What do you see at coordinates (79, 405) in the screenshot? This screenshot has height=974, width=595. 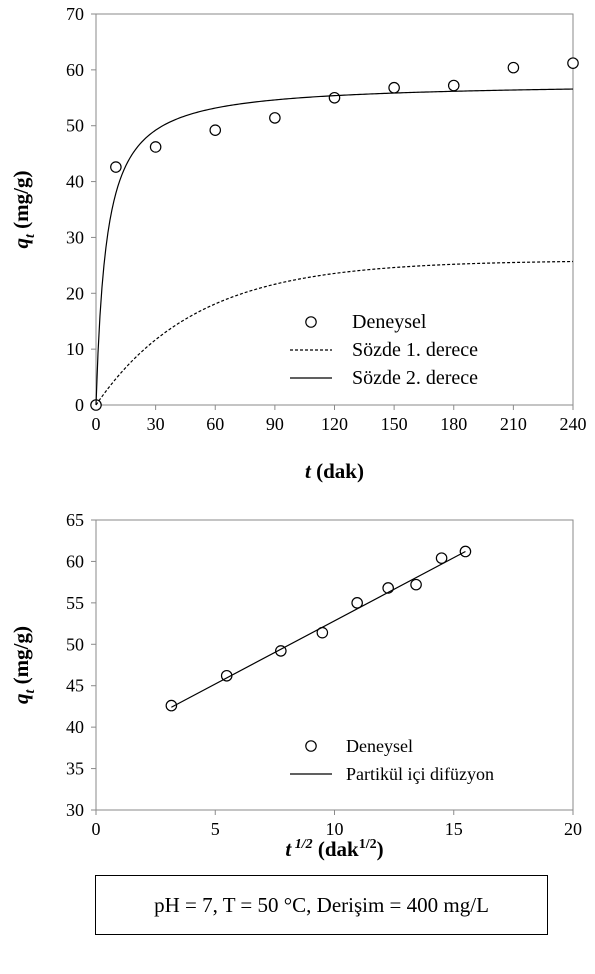 I see `y-tick-label: 0` at bounding box center [79, 405].